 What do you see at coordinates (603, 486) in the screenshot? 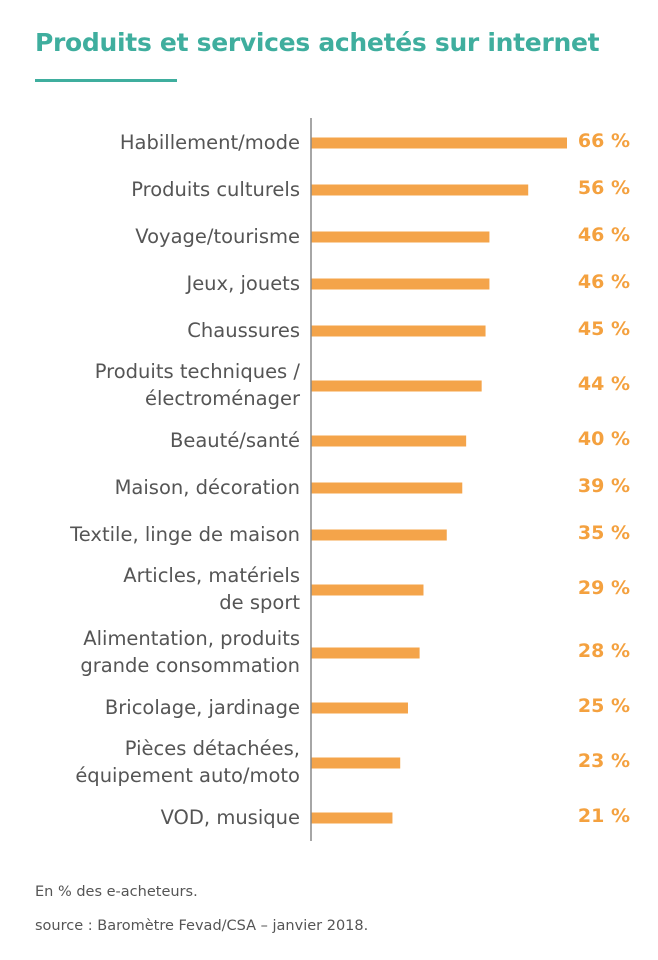
I see `value-label: 39 %` at bounding box center [603, 486].